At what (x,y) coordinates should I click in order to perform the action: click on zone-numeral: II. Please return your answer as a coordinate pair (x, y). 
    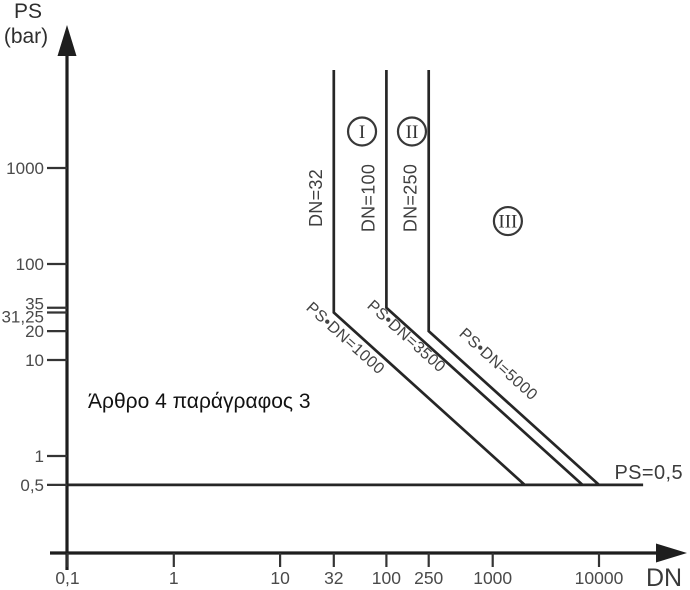
    Looking at the image, I should click on (412, 132).